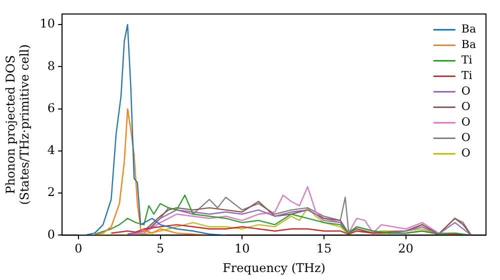 Image resolution: width=500 pixels, height=280 pixels. What do you see at coordinates (51, 234) in the screenshot?
I see `y-tick-label: 0` at bounding box center [51, 234].